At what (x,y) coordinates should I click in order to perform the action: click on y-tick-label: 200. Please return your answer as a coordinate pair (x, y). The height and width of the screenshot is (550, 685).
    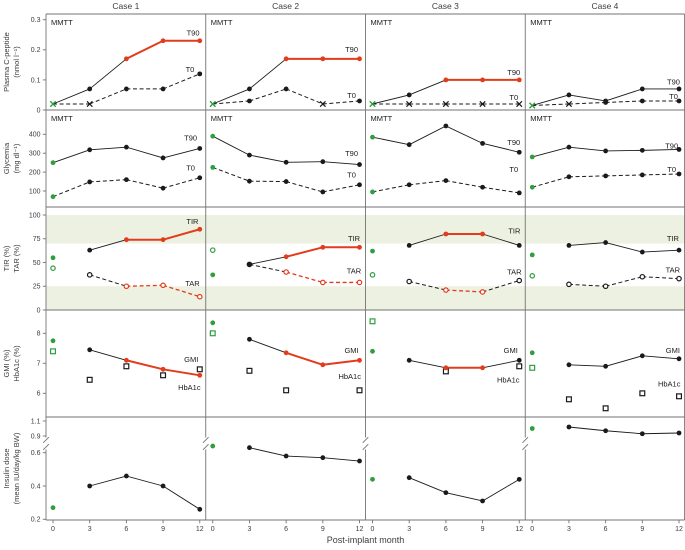
    Looking at the image, I should click on (35, 173).